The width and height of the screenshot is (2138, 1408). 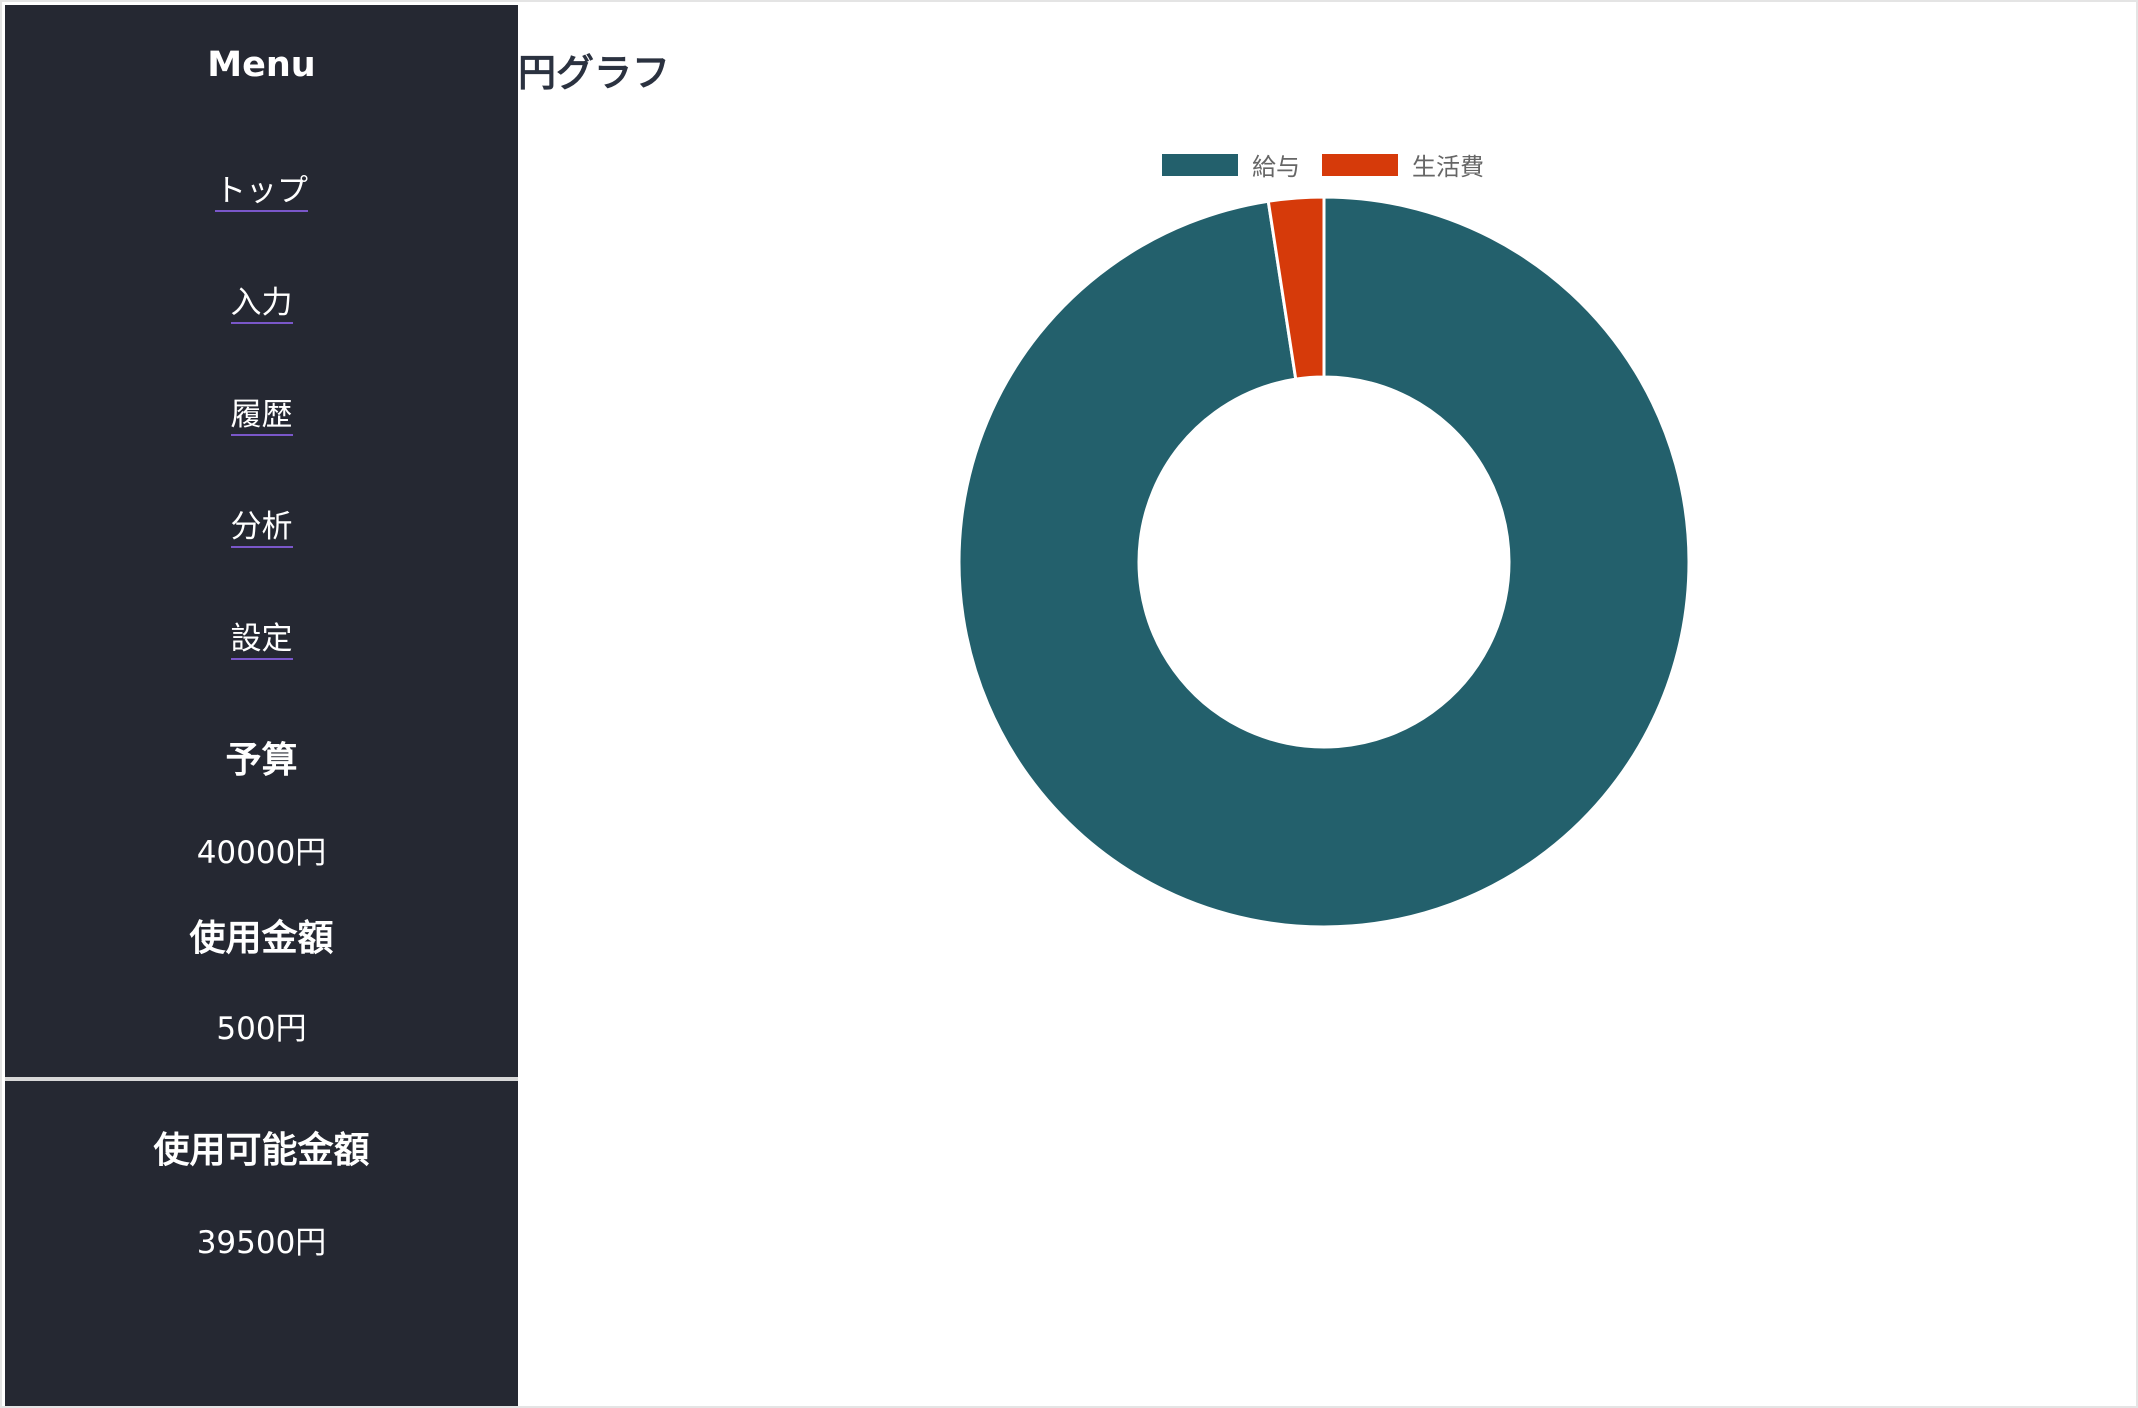 What do you see at coordinates (261, 760) in the screenshot?
I see `budget-heading: 予算` at bounding box center [261, 760].